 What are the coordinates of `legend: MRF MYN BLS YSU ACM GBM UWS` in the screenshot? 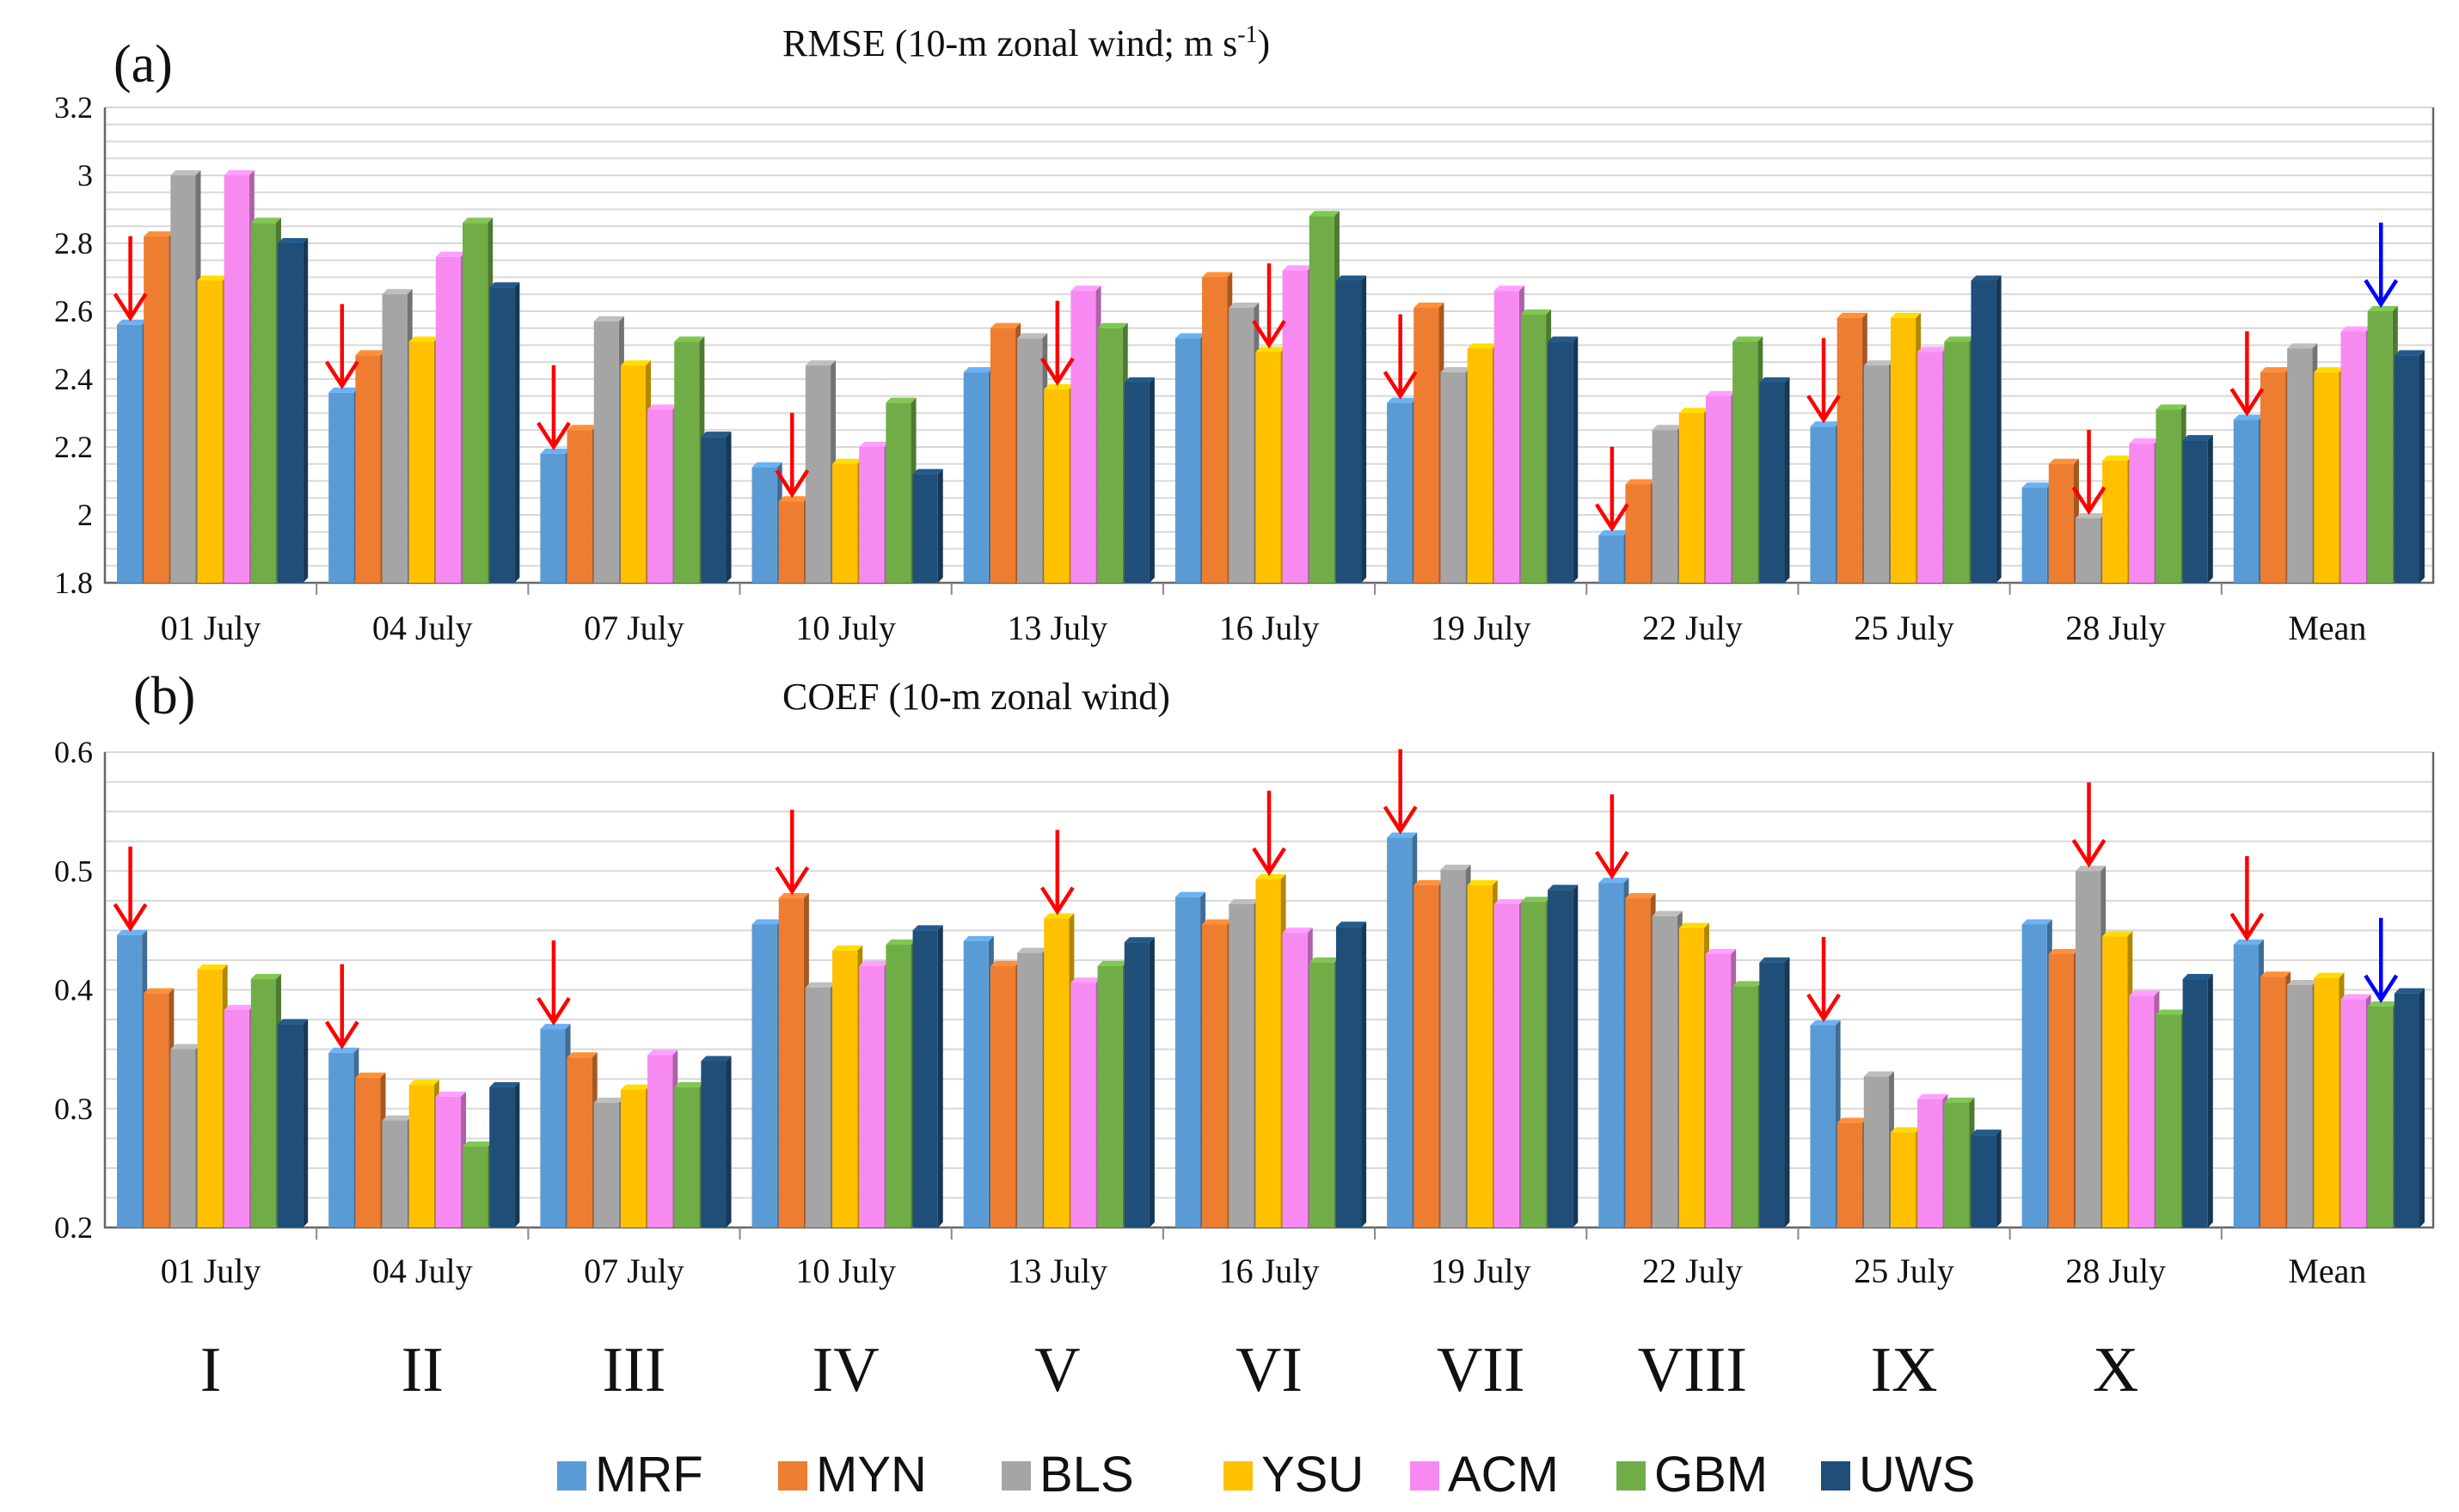 It's located at (1266, 1475).